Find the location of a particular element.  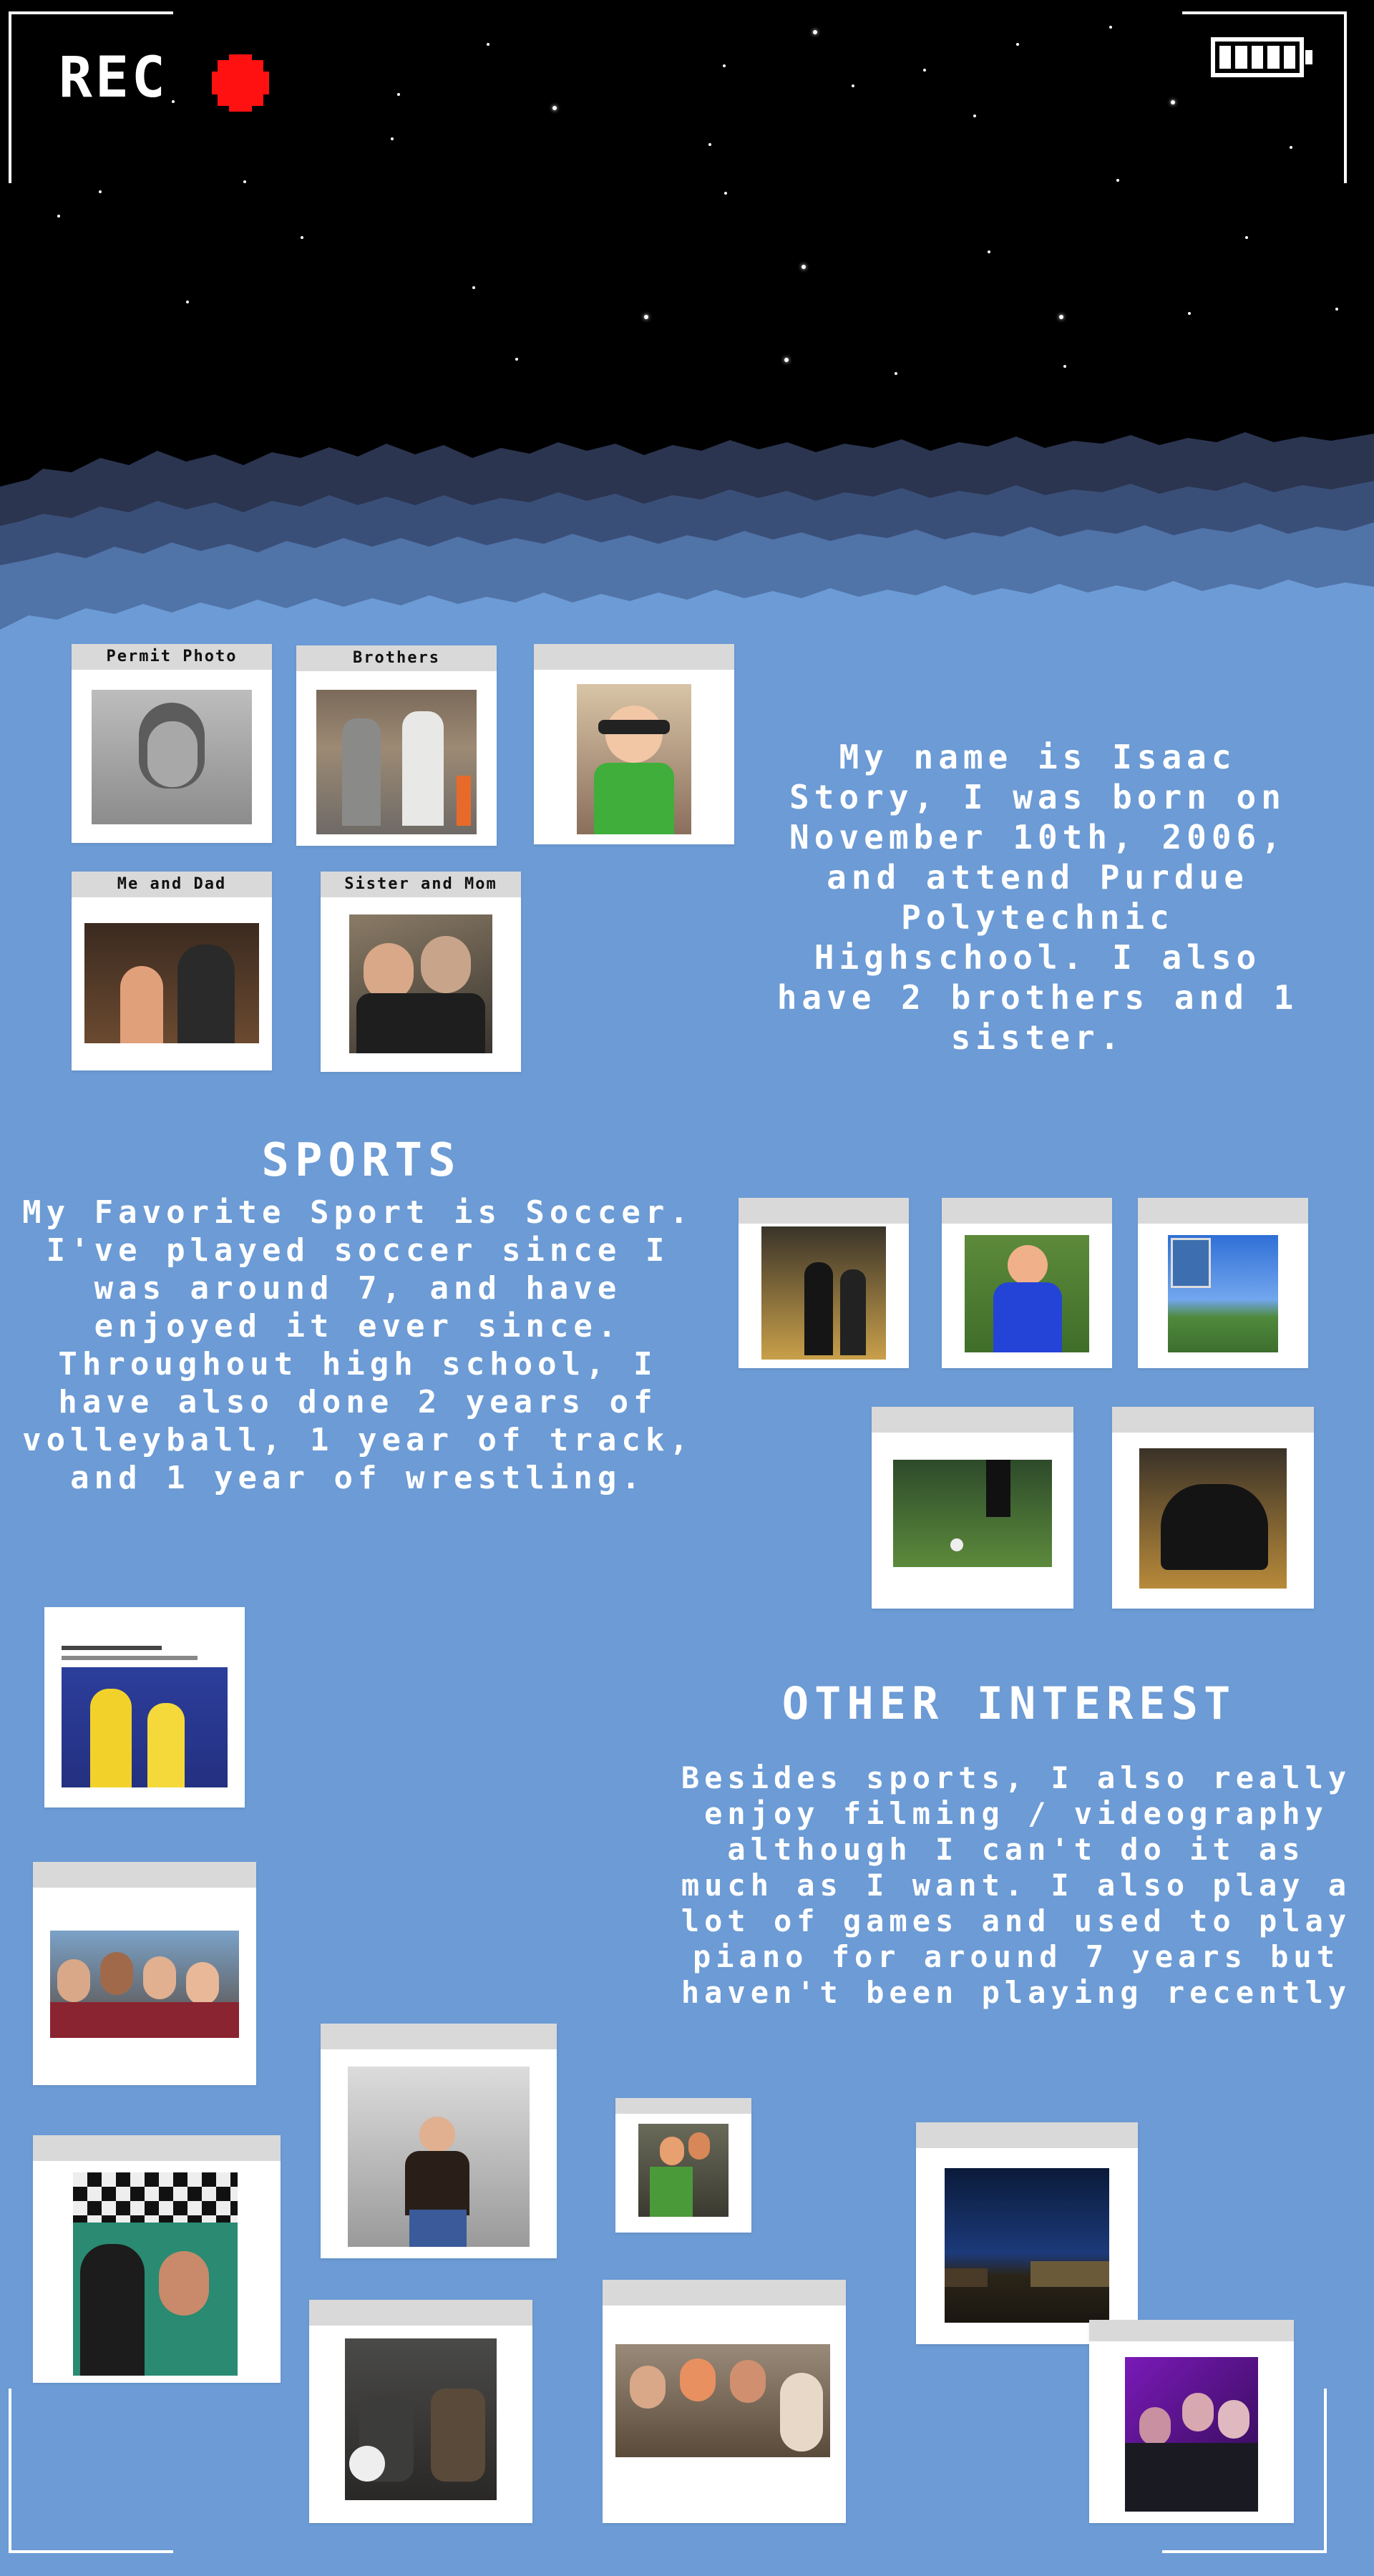

photo-card-volleyball is located at coordinates (824, 1283).